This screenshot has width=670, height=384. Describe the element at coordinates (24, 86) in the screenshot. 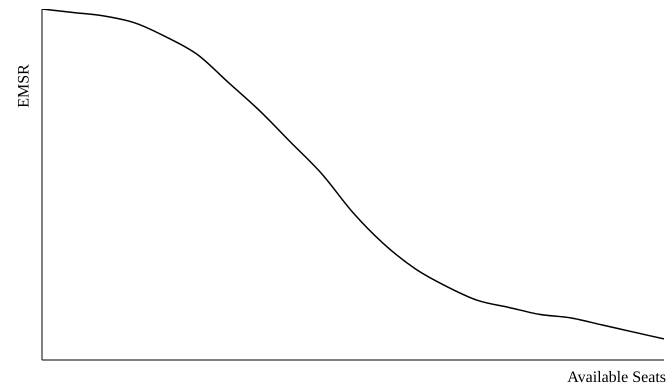

I see `y-axis-title: EMSR` at that location.